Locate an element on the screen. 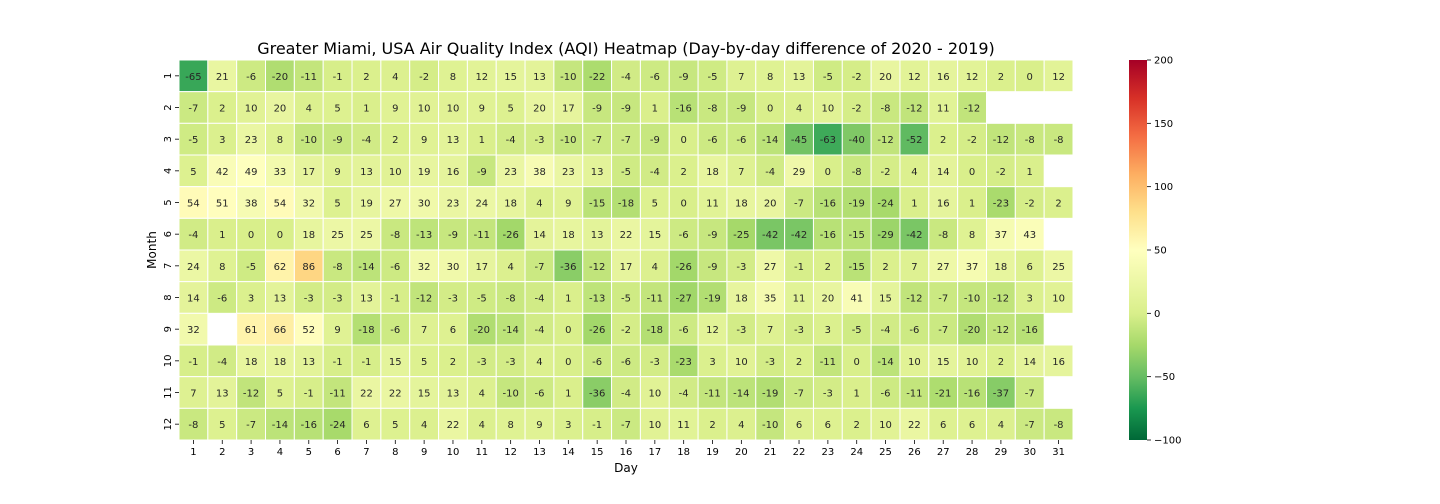 This screenshot has width=1440, height=504. cell-value-label: 32 is located at coordinates (424, 267).